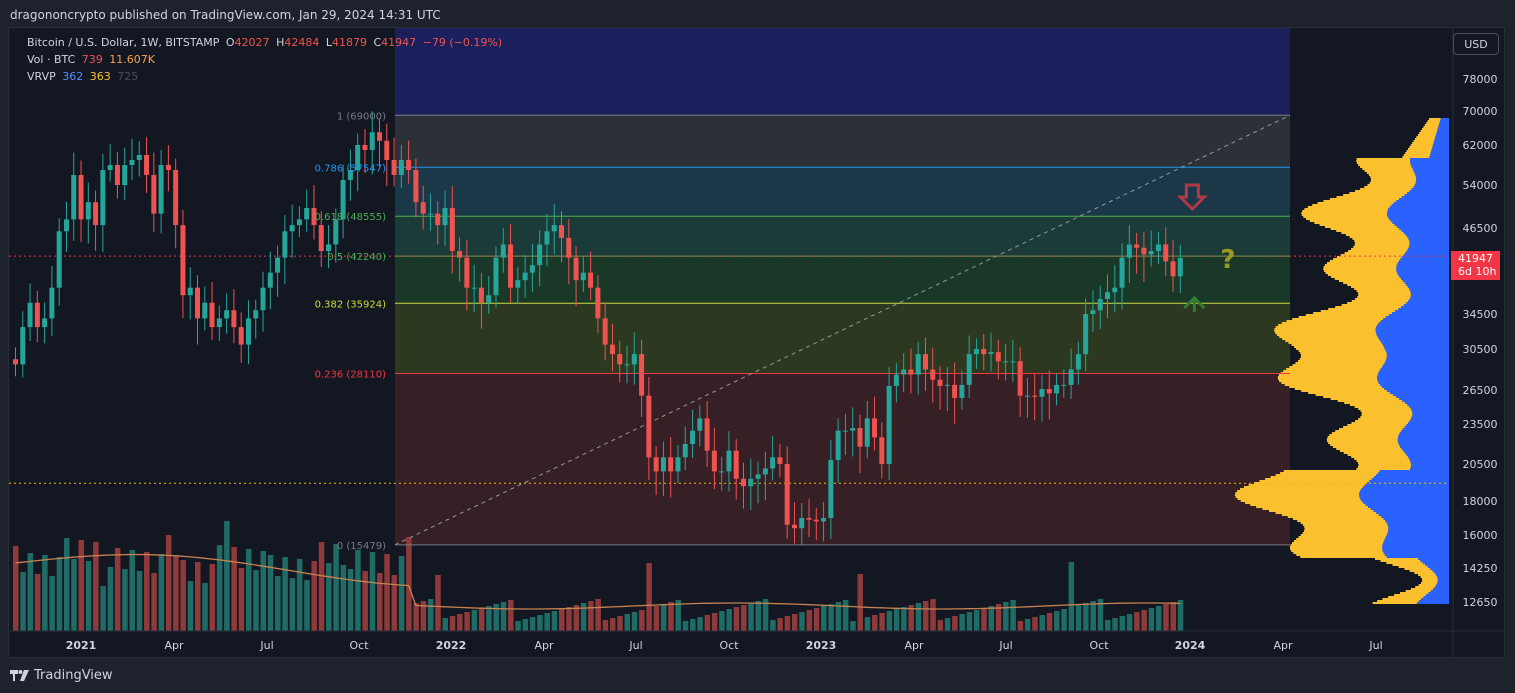 This screenshot has width=1515, height=693. I want to click on time-tick-label: Oct, so click(1099, 645).